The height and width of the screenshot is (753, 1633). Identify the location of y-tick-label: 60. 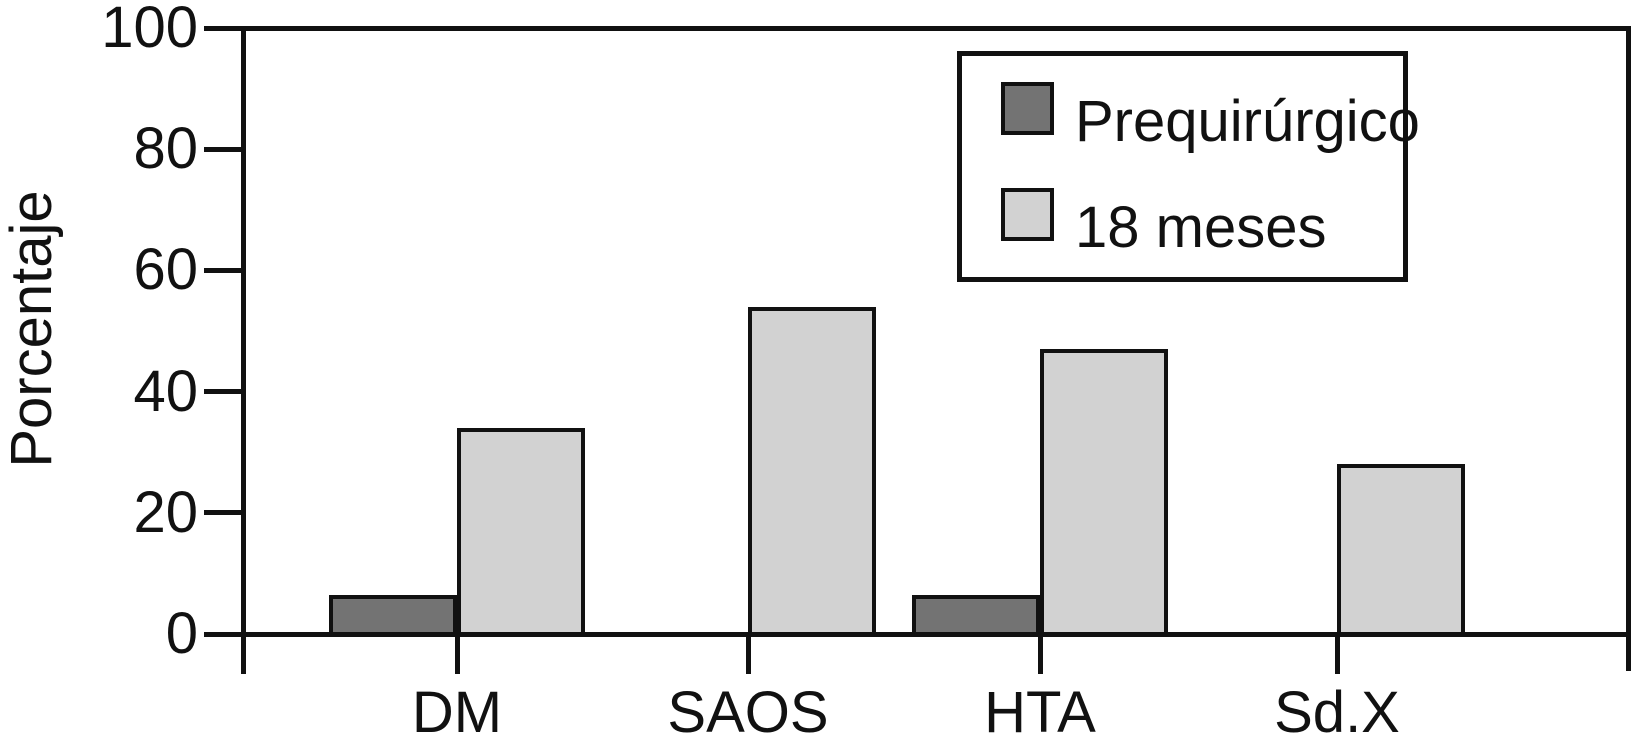
(165, 269).